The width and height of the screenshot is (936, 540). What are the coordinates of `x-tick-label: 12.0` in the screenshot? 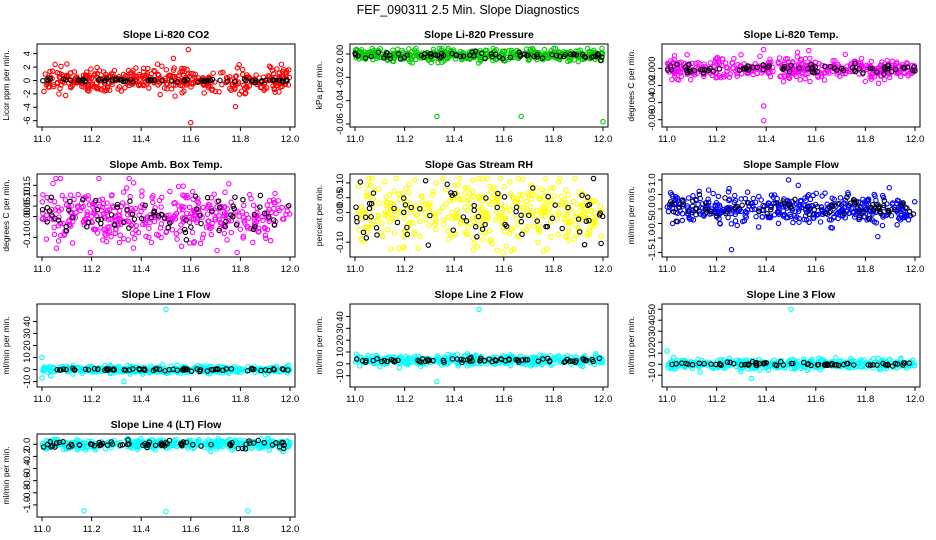 It's located at (915, 269).